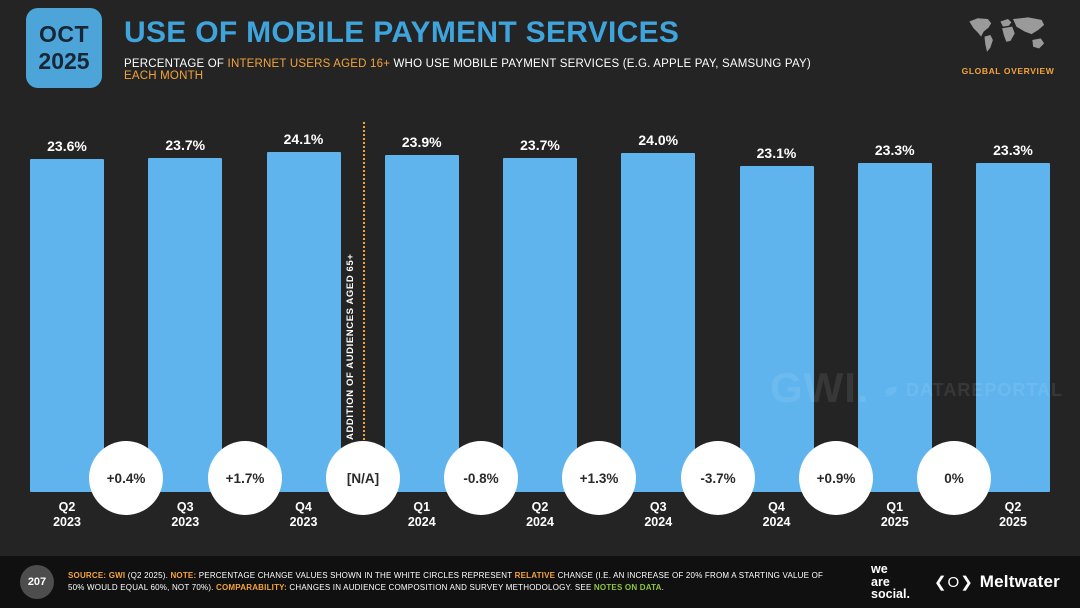 The width and height of the screenshot is (1080, 608). What do you see at coordinates (535, 575) in the screenshot?
I see `text-segment: RELATIVE` at bounding box center [535, 575].